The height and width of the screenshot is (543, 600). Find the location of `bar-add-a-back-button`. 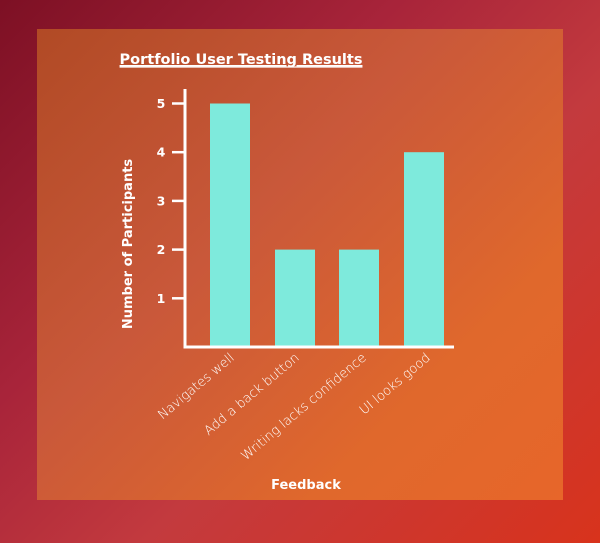

bar-add-a-back-button is located at coordinates (295, 298).